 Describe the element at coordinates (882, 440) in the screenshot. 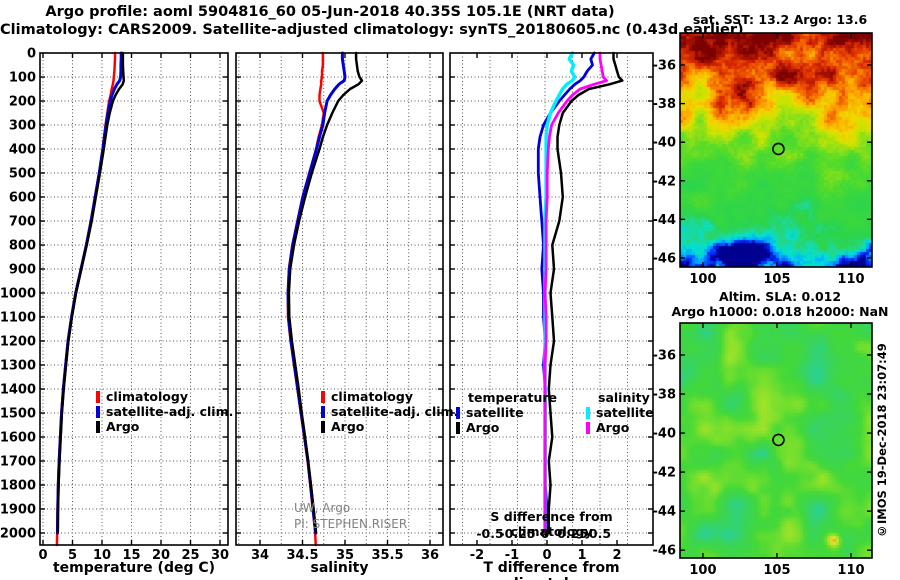

I see `imos-watermark: ©IMOS 19-Dec-2018 23:07:49` at that location.